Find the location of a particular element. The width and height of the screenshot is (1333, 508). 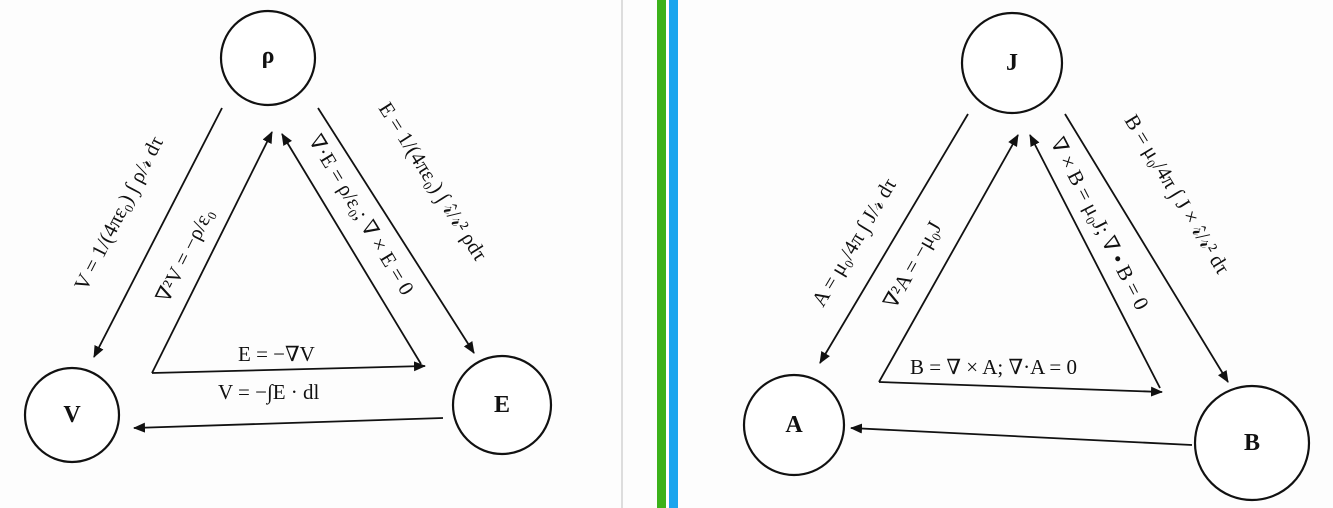

eq-inner-left-vector-poisson: ∇²A = −μ₀J is located at coordinates (912, 264).